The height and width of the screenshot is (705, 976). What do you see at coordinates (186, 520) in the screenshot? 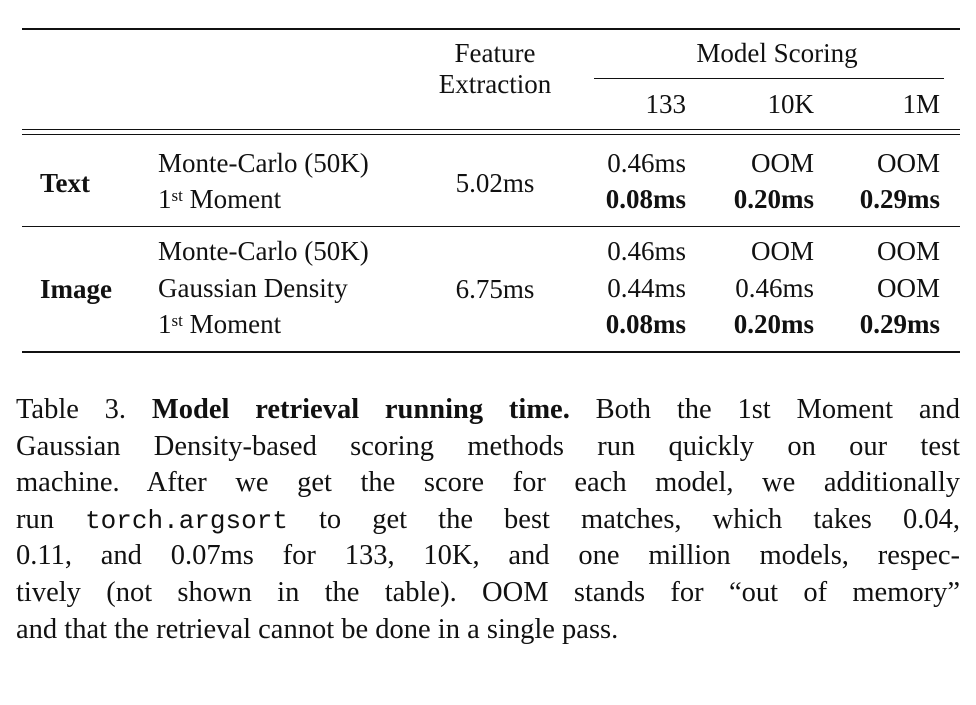
I see `code-torch-argsort: torch.argsort` at bounding box center [186, 520].